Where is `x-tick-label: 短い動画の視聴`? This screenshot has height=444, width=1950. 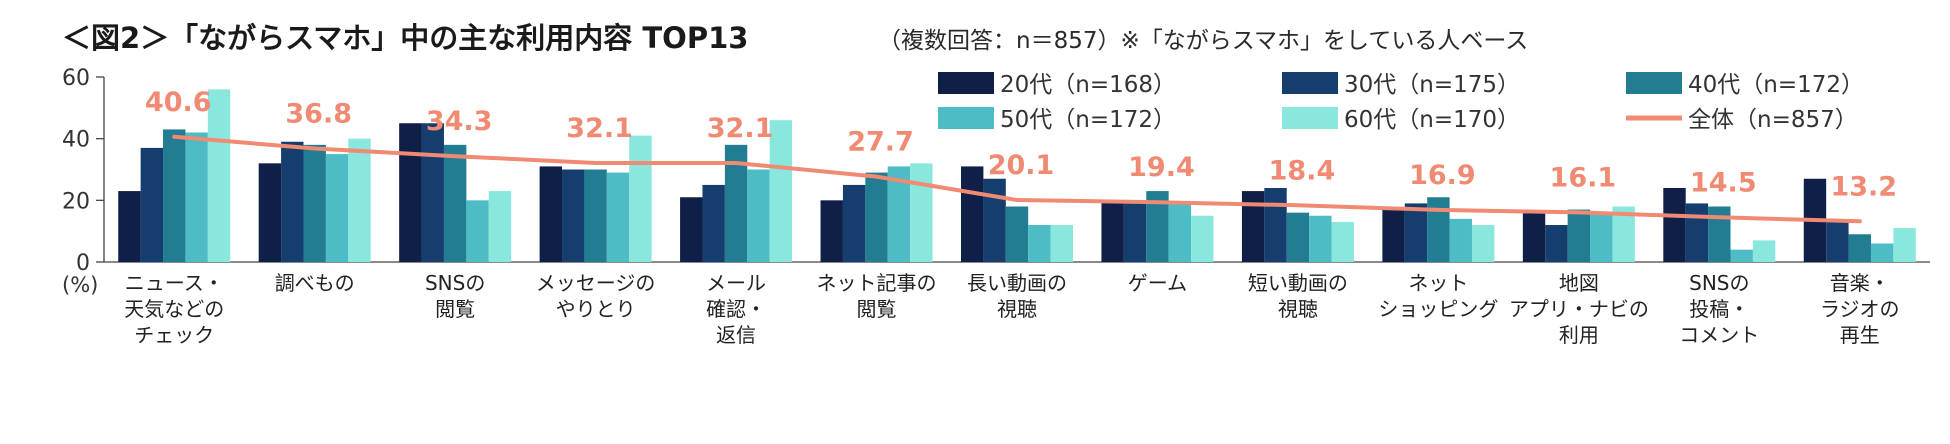 x-tick-label: 短い動画の視聴 is located at coordinates (1298, 296).